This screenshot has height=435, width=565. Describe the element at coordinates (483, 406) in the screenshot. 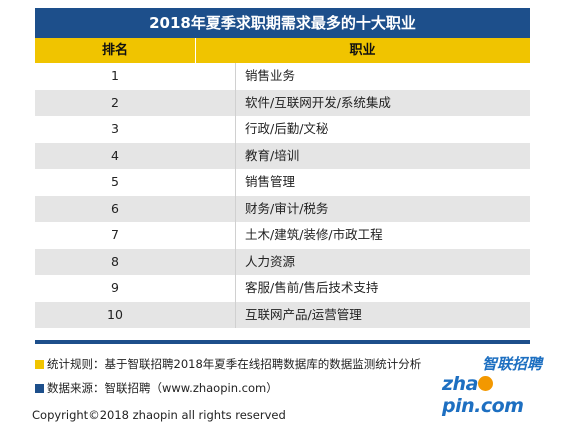

I see `logo-text-post: pin.com` at that location.